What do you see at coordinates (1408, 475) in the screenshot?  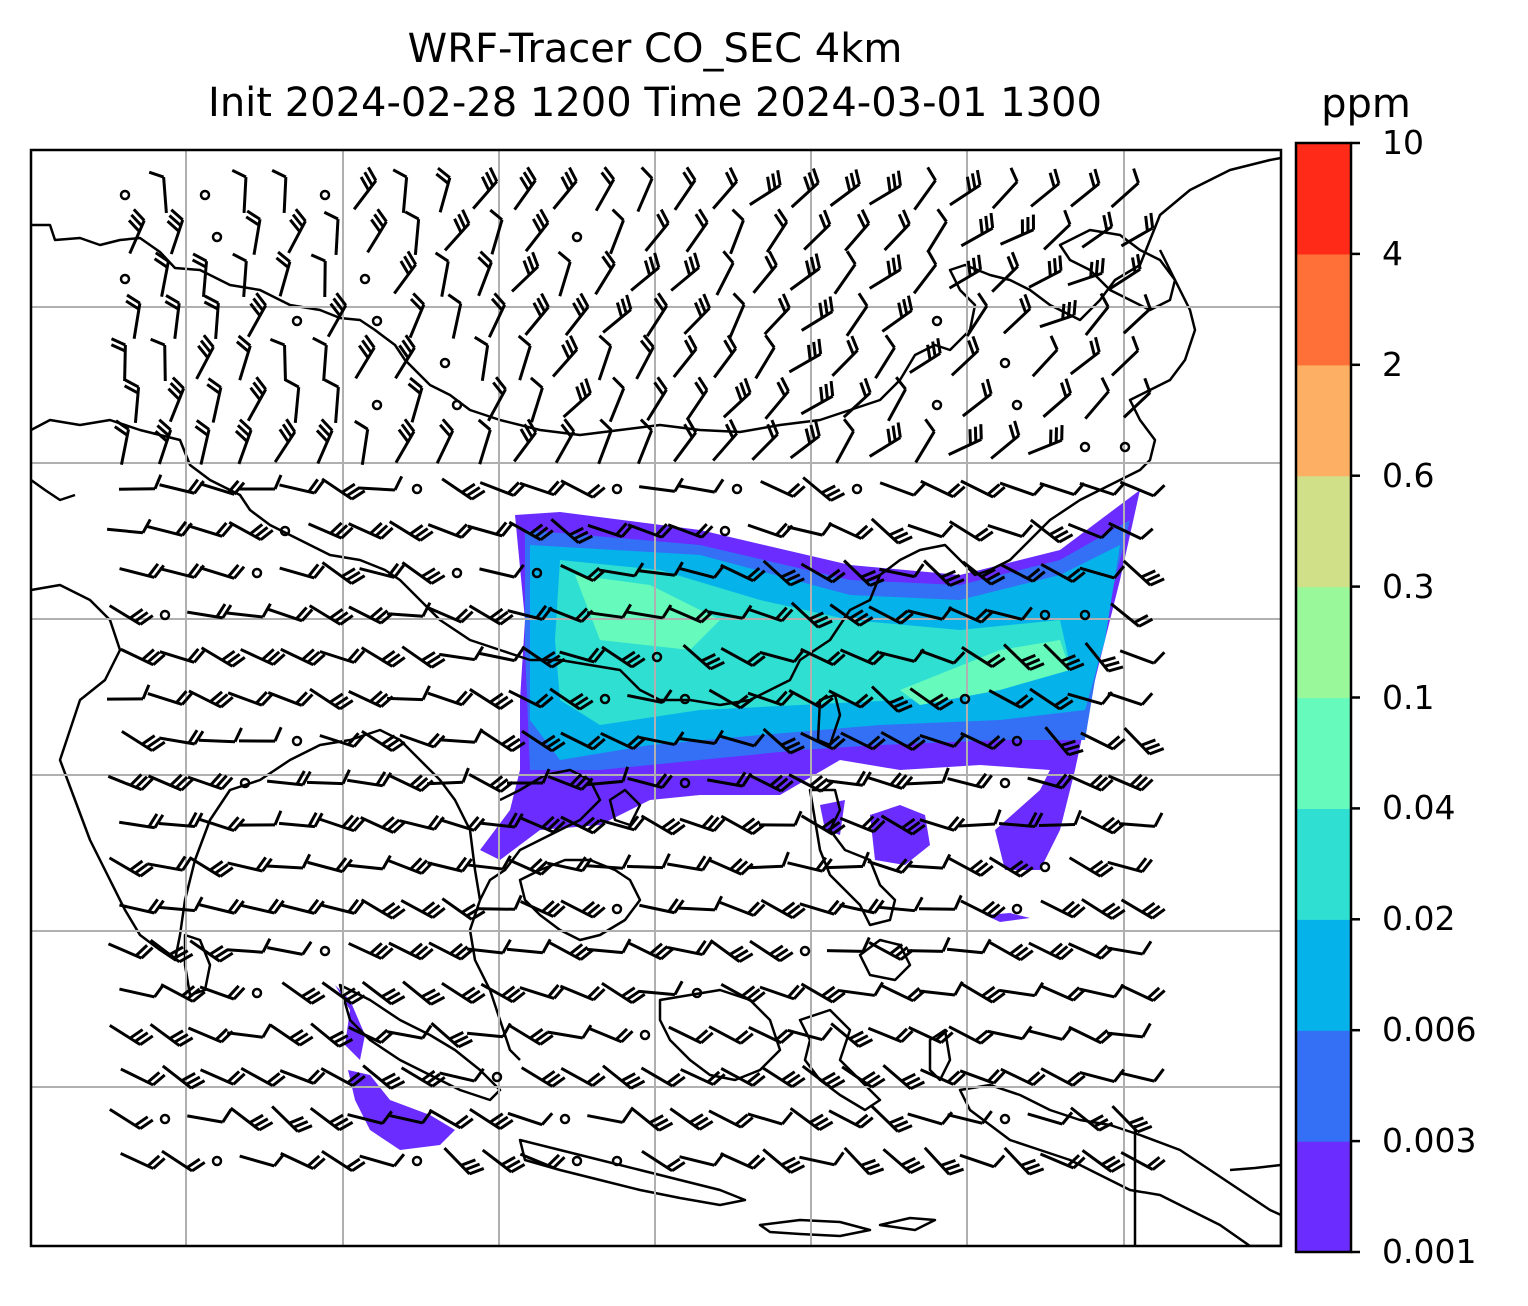 I see `colorbar-tick-label: 0.6` at bounding box center [1408, 475].